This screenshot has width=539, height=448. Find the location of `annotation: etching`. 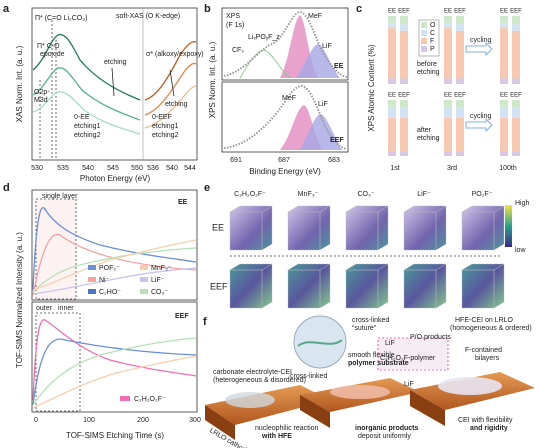

annotation: etching is located at coordinates (428, 138).